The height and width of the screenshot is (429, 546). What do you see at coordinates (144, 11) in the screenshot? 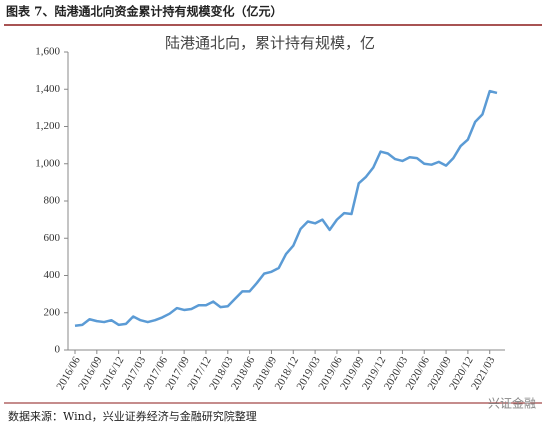
I see `header: 图表 7、陆港通北向资金累计持有规模变化（亿元）` at bounding box center [144, 11].